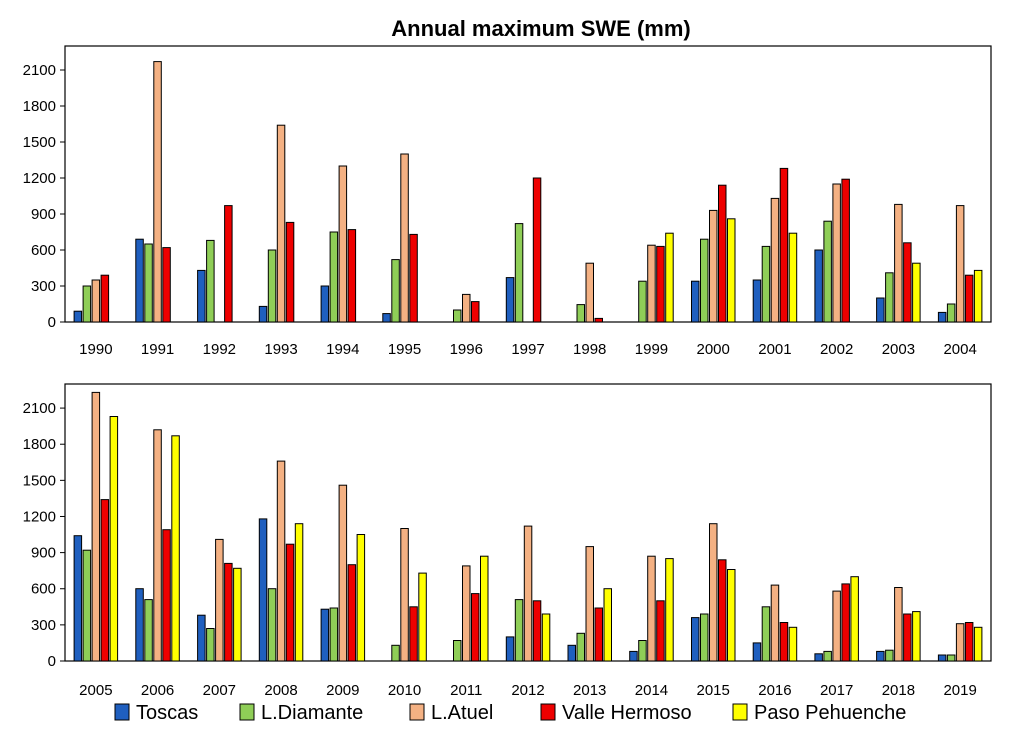  I want to click on bar-toscas-1993, so click(263, 314).